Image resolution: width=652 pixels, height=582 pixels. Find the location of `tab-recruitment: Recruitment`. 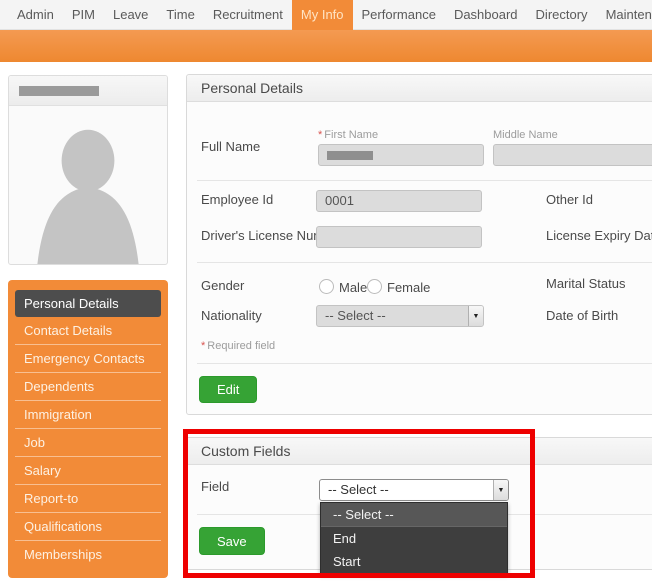

tab-recruitment: Recruitment is located at coordinates (247, 14).